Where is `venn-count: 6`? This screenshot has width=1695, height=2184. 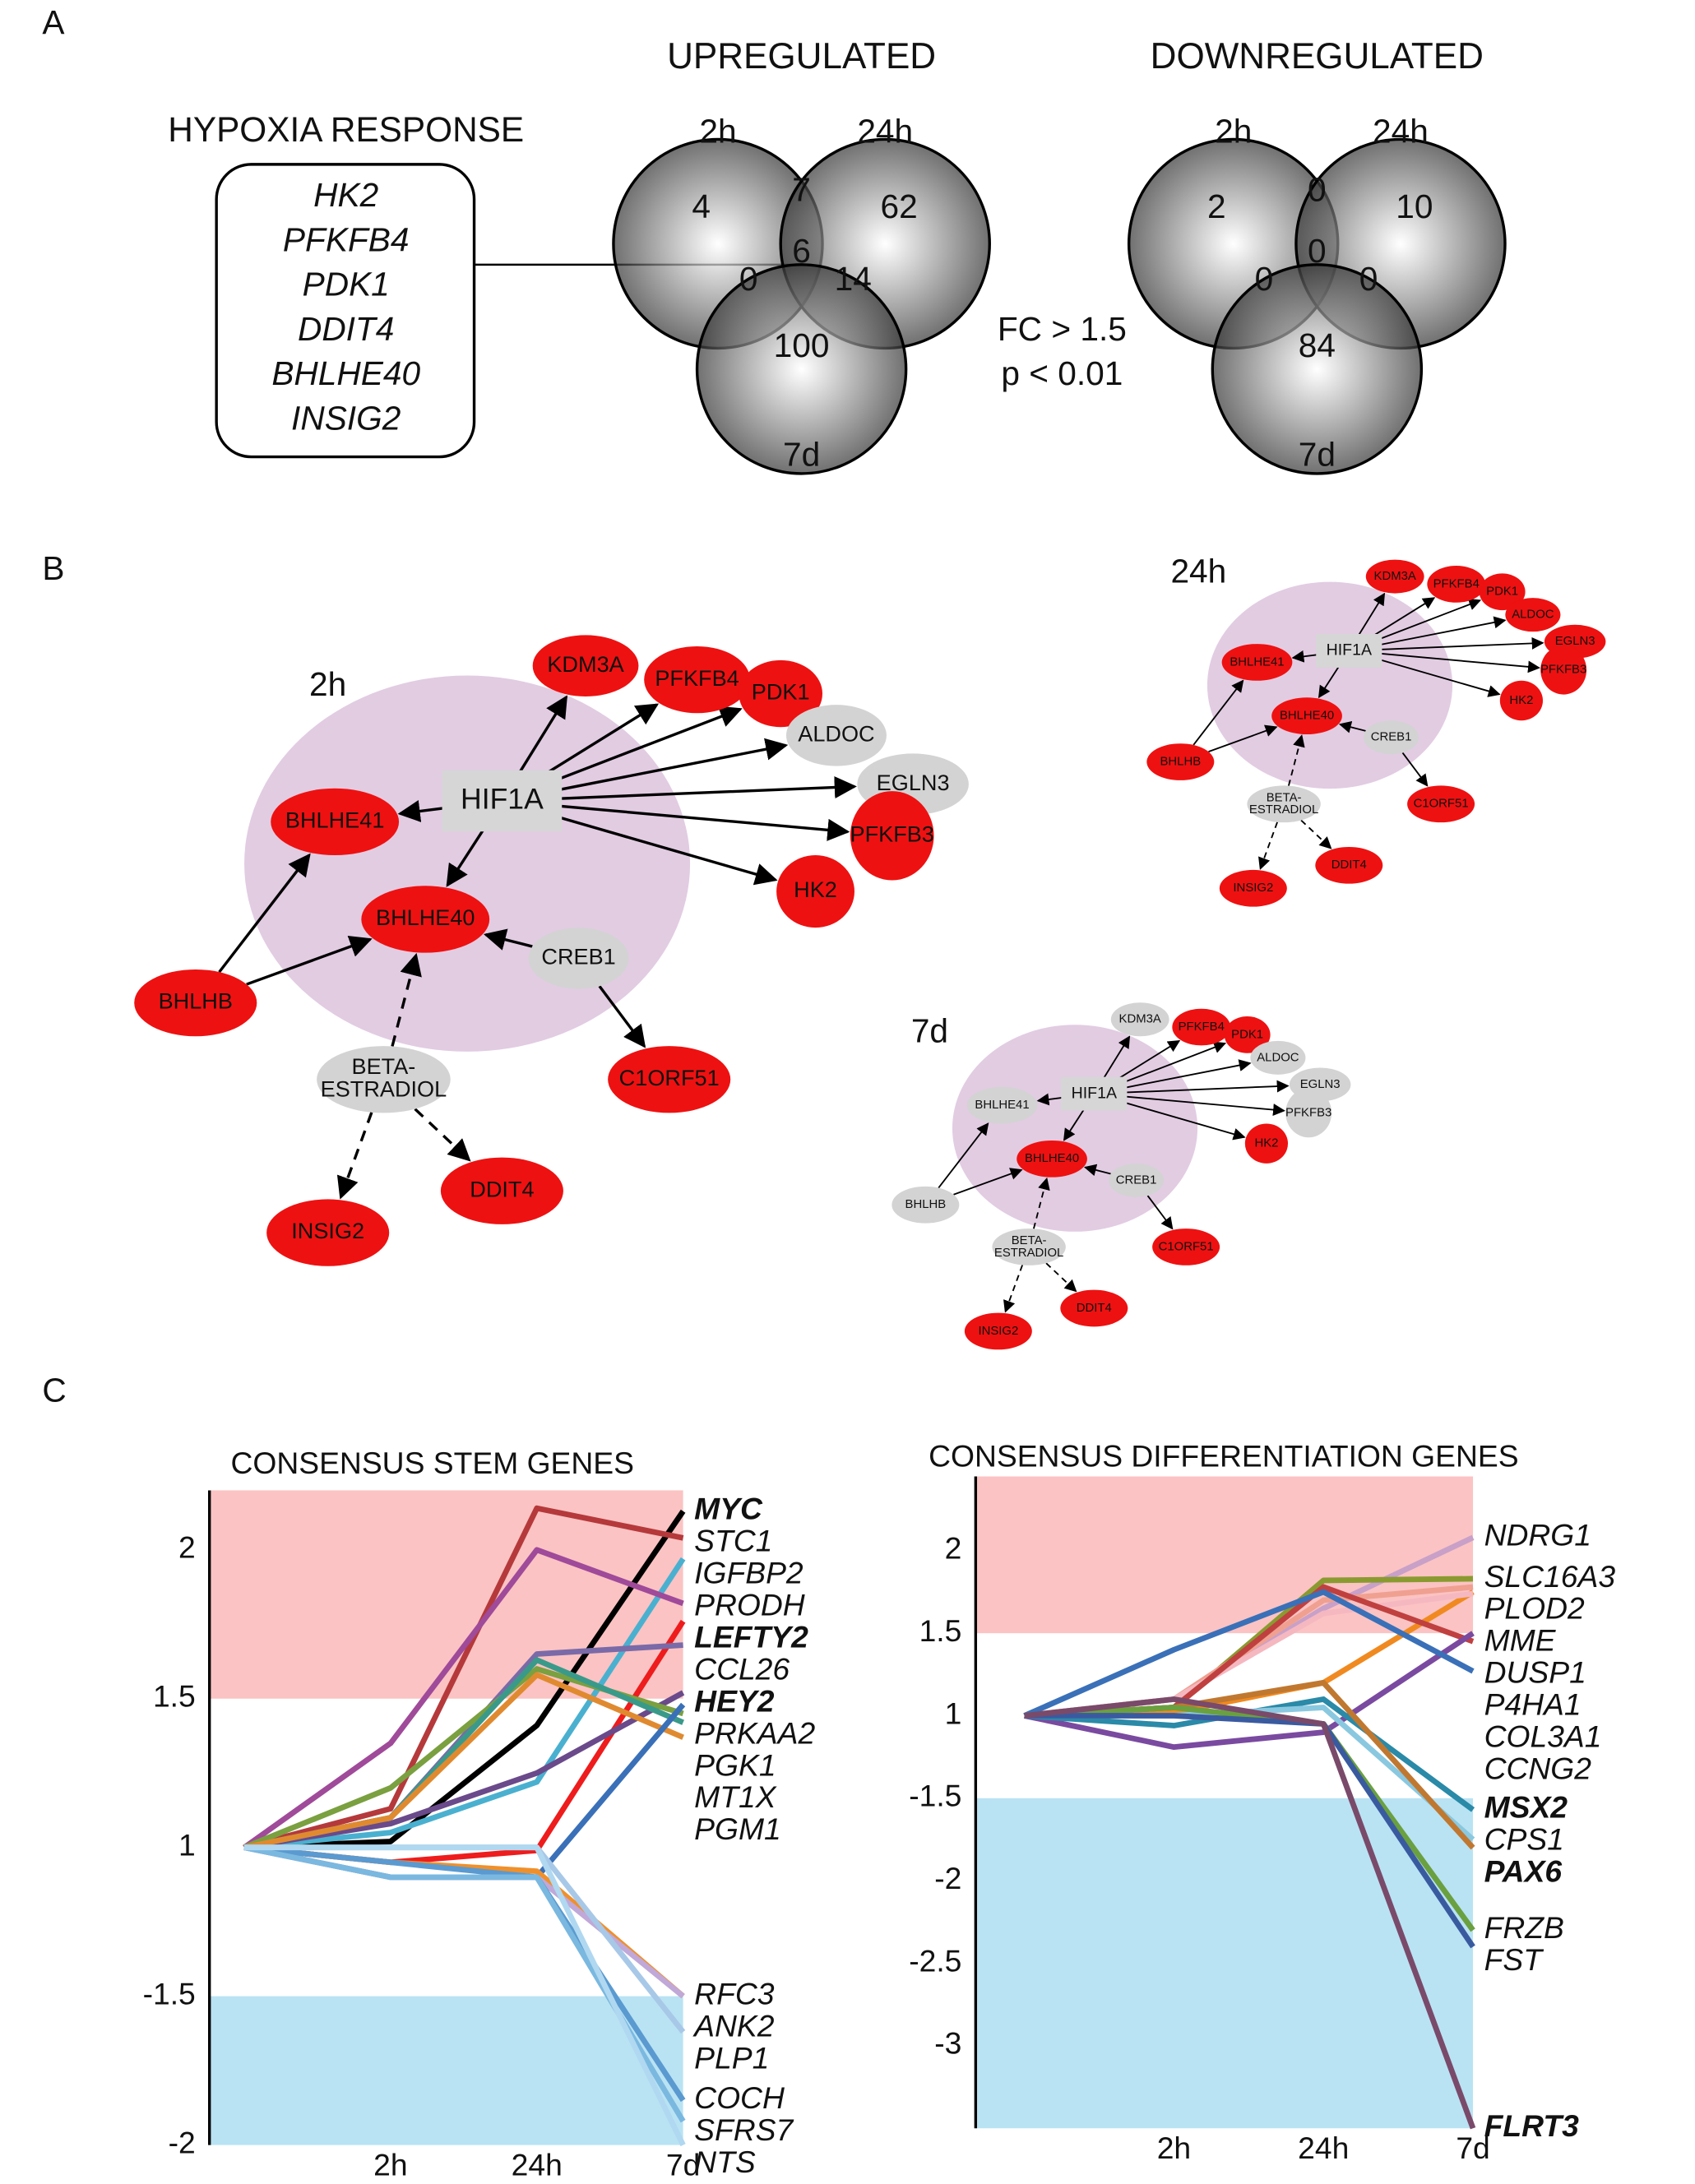 venn-count: 6 is located at coordinates (801, 251).